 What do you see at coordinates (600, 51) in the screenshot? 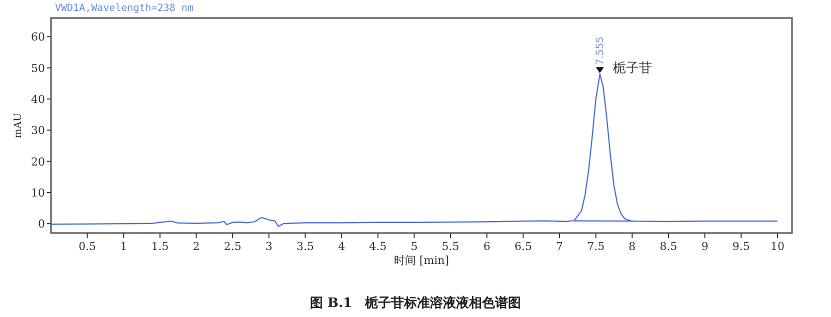
I see `annotation: 7.555` at bounding box center [600, 51].